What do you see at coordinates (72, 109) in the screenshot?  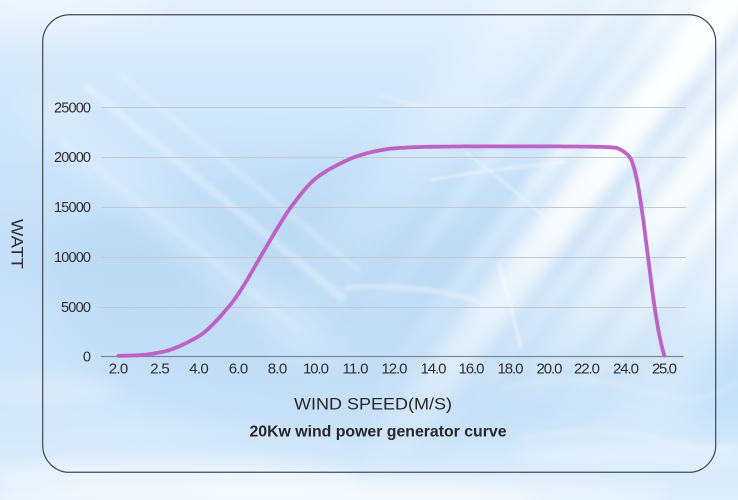 I see `svg-text: 25000` at bounding box center [72, 109].